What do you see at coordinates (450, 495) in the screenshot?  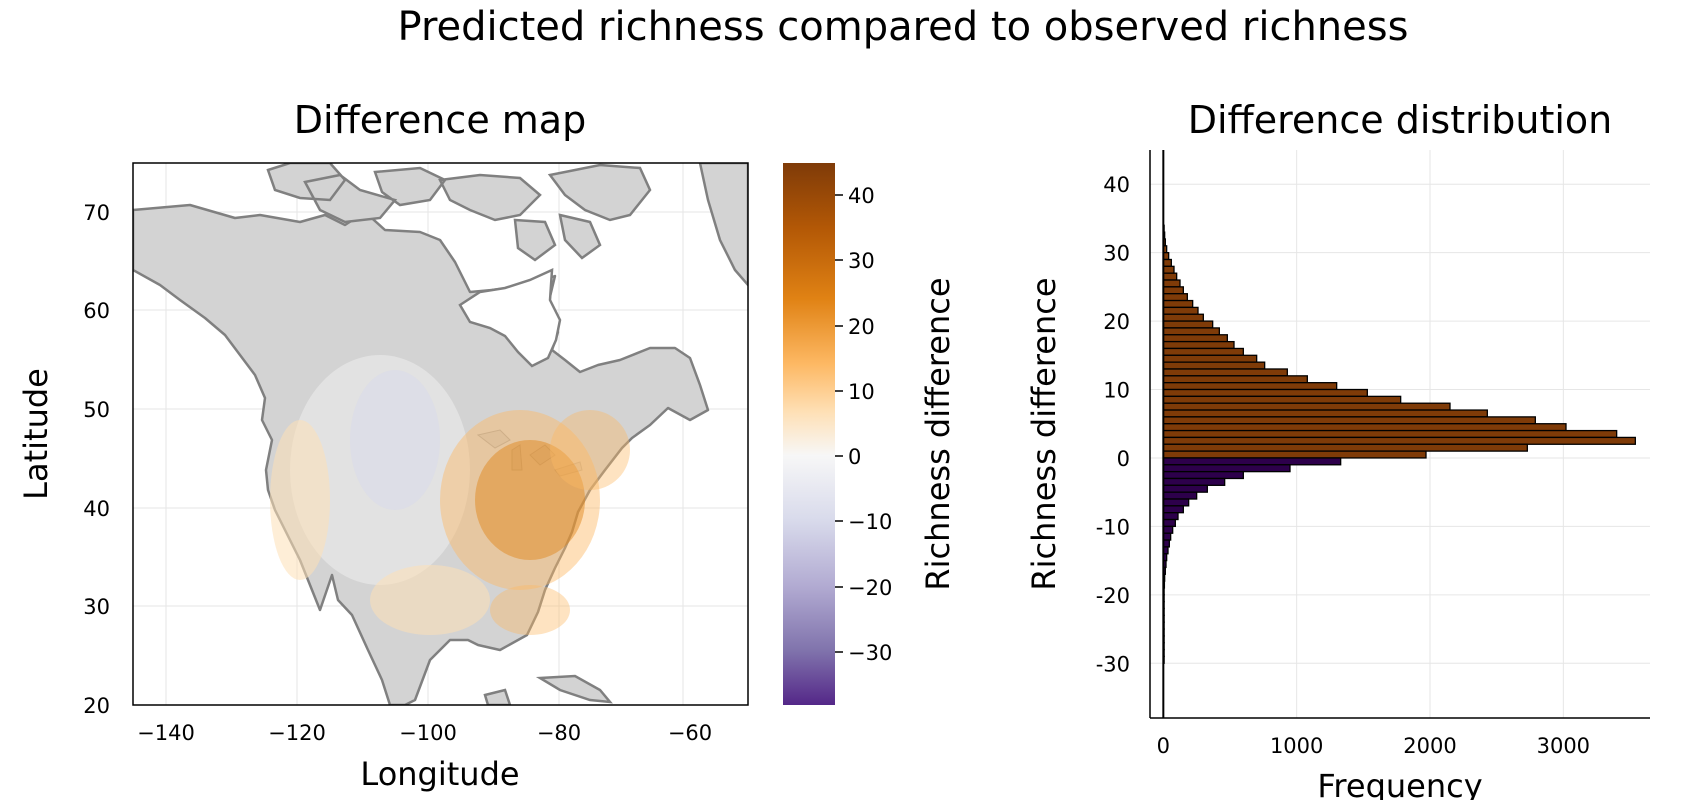 I see `difference-overlay` at bounding box center [450, 495].